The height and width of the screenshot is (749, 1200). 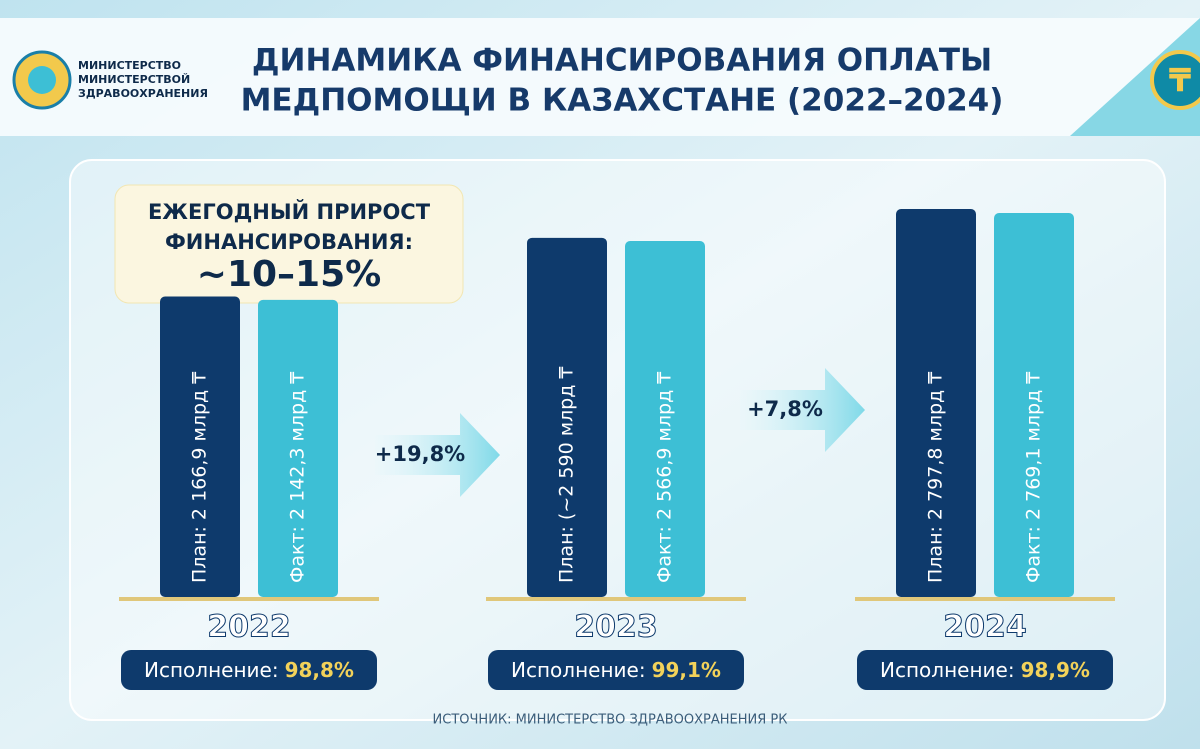 I want to click on emblem-inner, so click(x=42, y=80).